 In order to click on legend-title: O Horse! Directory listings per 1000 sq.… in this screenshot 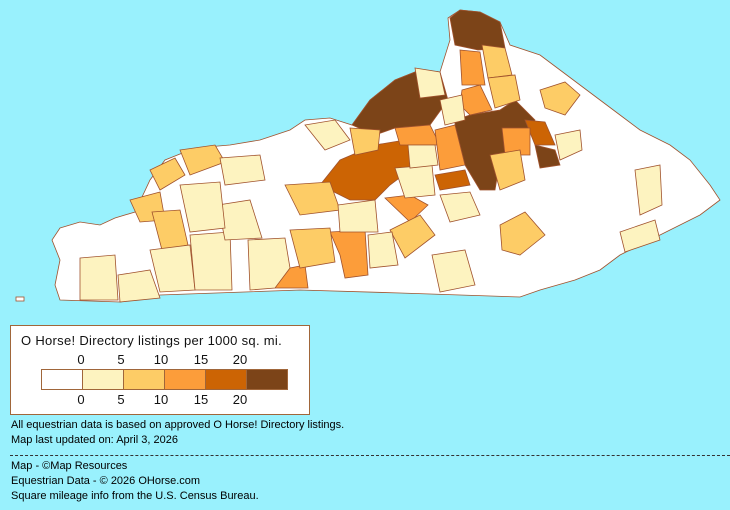, I will do `click(152, 340)`.